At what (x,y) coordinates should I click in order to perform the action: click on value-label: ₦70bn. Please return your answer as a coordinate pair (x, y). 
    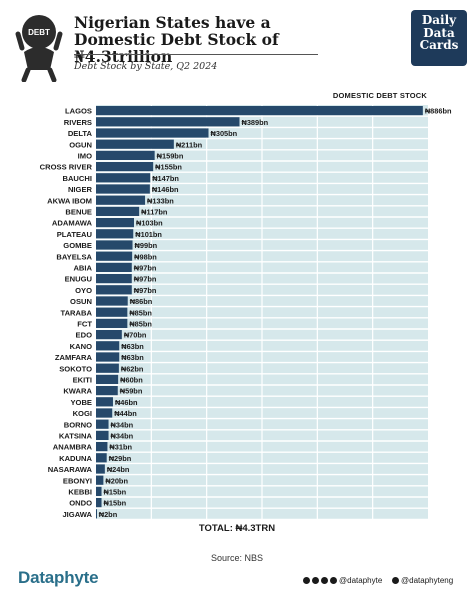
    Looking at the image, I should click on (135, 335).